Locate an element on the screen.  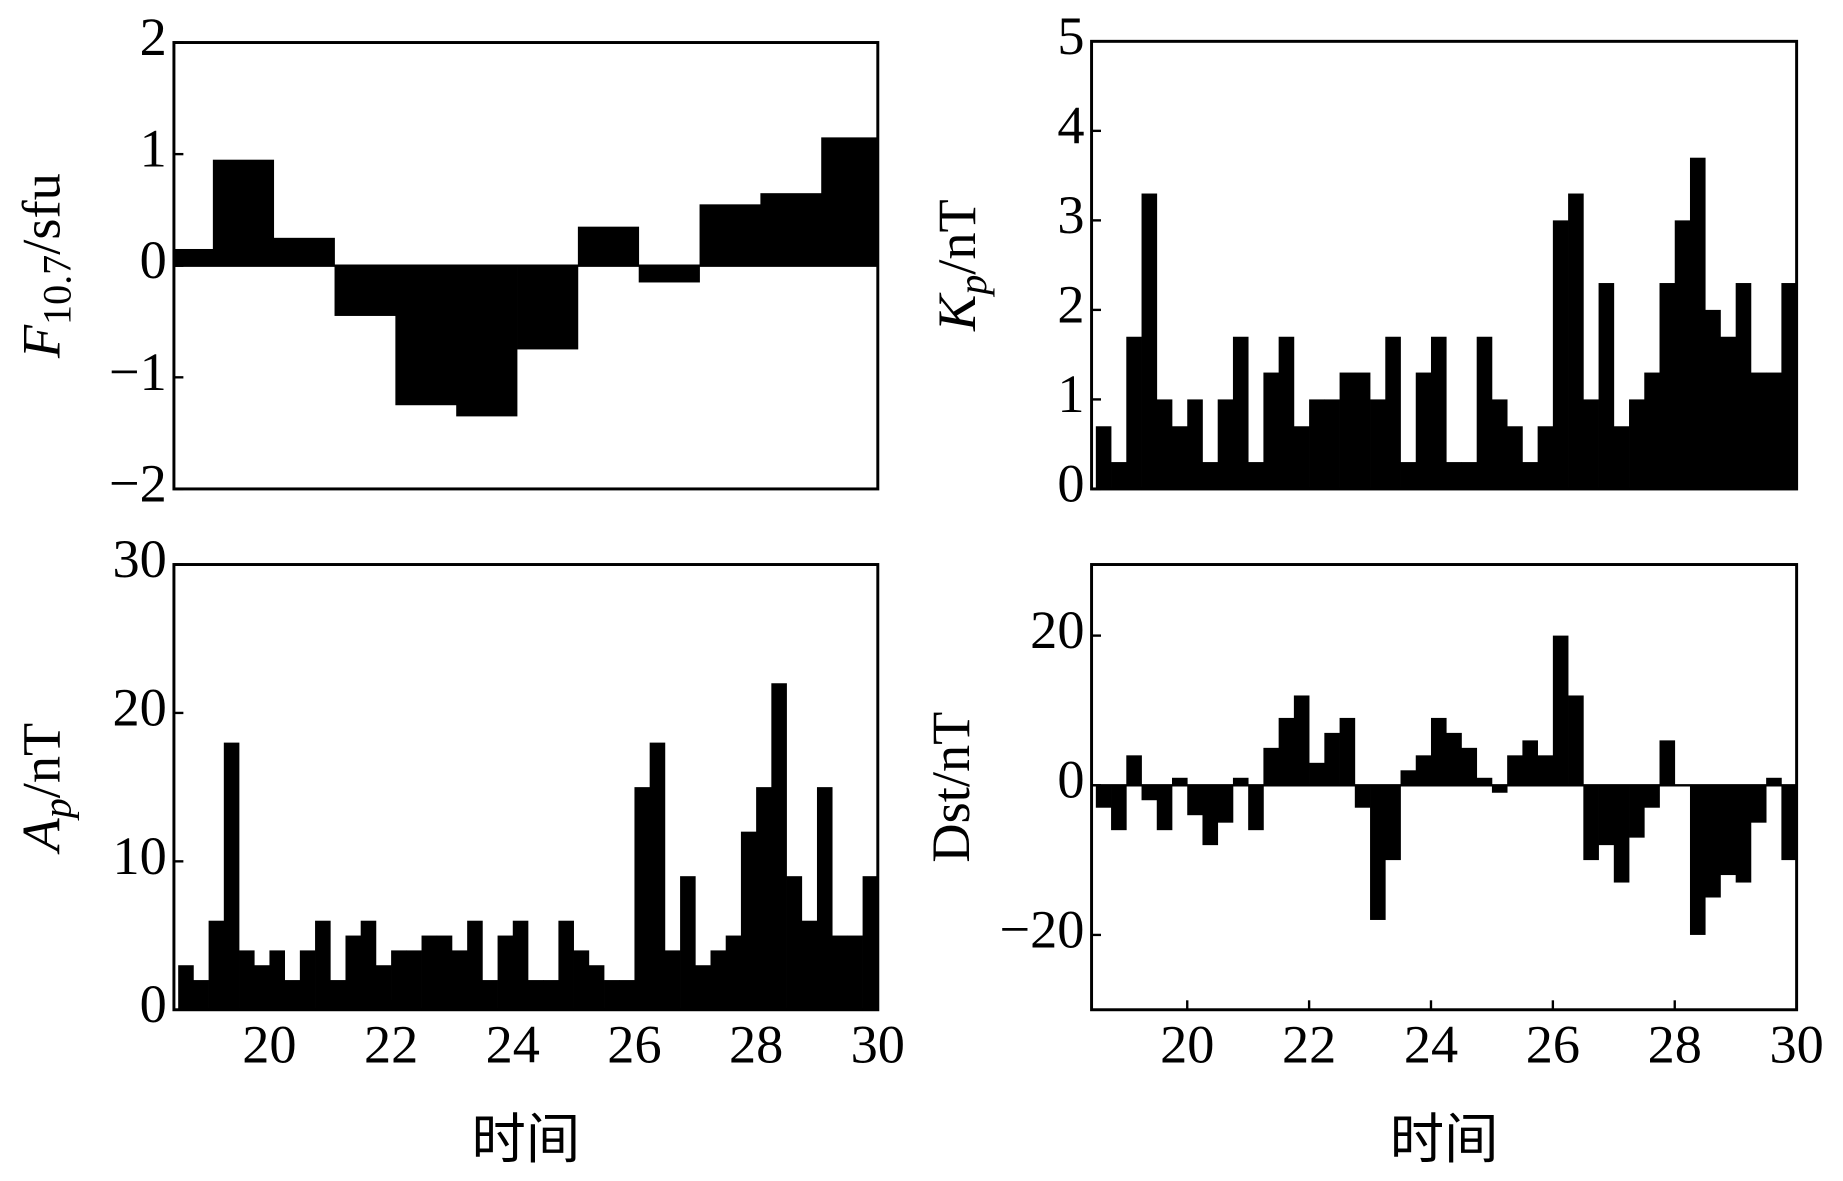
x-tick-label: 26 is located at coordinates (1553, 1044).